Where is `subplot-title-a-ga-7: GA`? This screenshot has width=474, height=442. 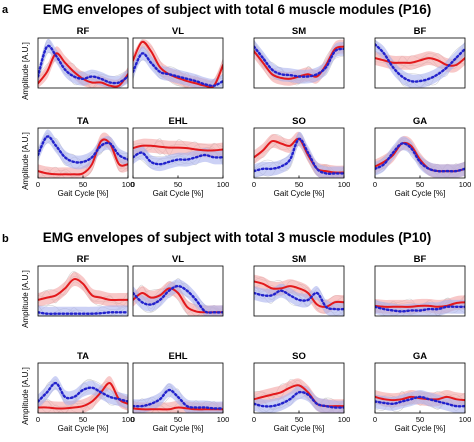 subplot-title-a-ga-7: GA is located at coordinates (420, 121).